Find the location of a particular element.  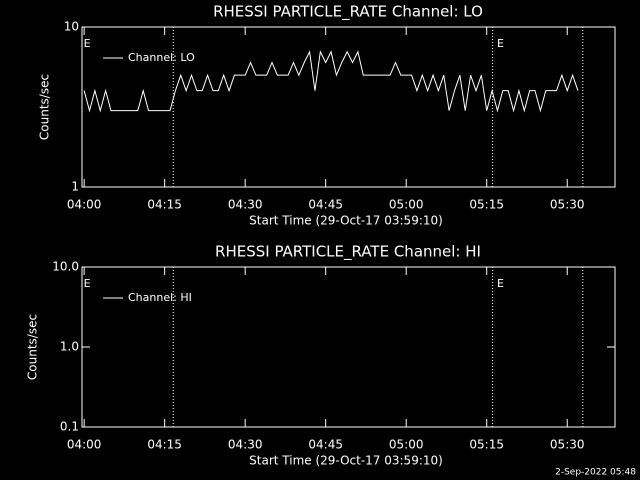

footer: 2-Sep-2022 05:48 is located at coordinates (595, 473).